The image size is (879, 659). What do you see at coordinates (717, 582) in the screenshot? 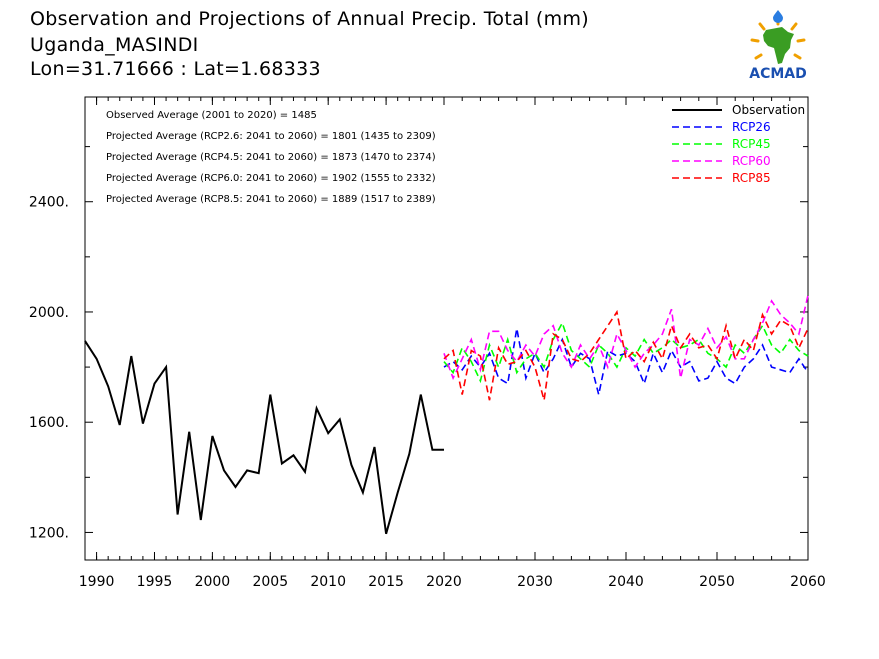
I see `x-tick-label: 2050` at bounding box center [717, 582].